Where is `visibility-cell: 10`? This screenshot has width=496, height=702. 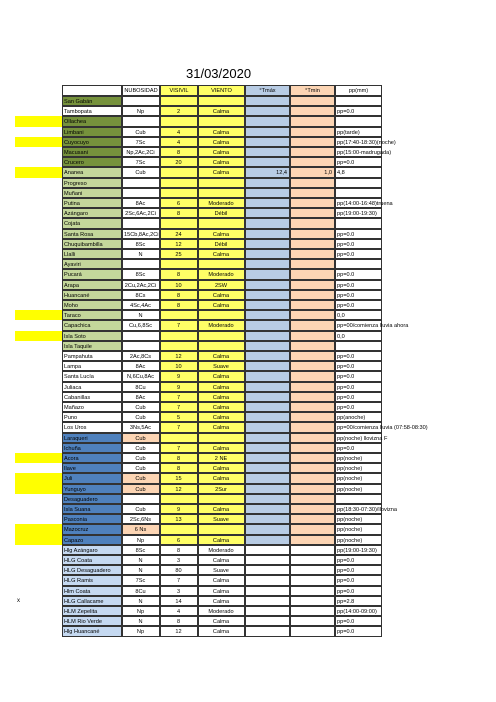 visibility-cell: 10 is located at coordinates (179, 366).